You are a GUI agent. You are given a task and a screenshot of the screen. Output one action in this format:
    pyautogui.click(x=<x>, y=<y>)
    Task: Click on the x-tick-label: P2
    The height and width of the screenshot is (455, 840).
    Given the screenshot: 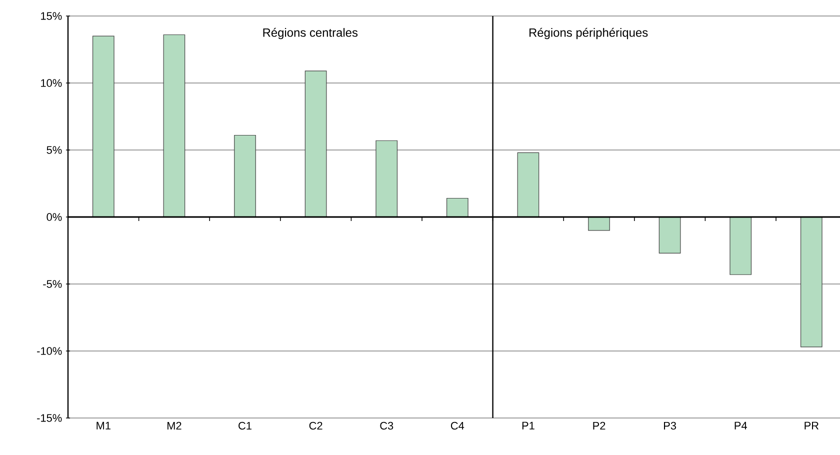 What is the action you would take?
    pyautogui.click(x=599, y=426)
    